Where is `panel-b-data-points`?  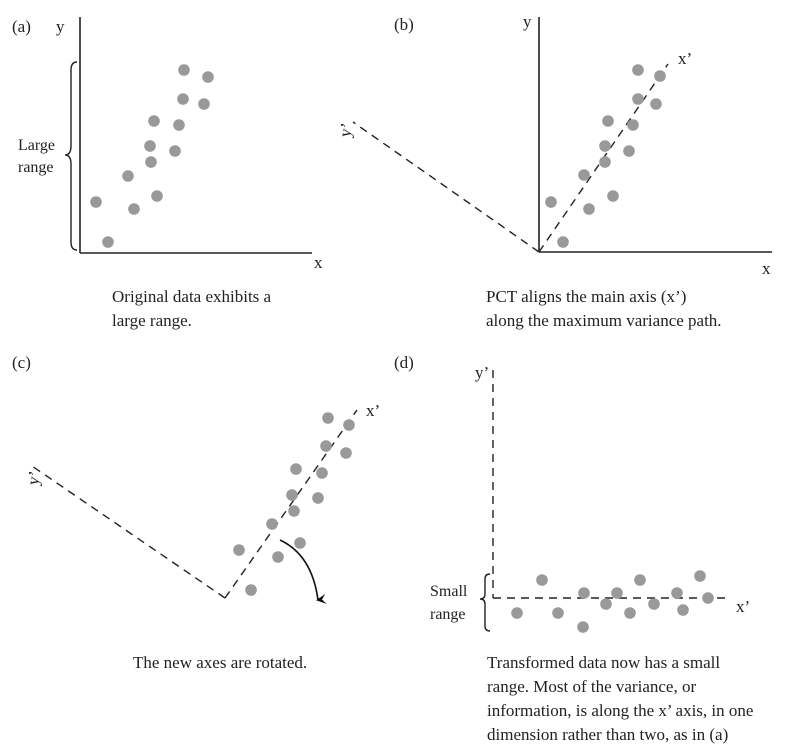 panel-b-data-points is located at coordinates (605, 156).